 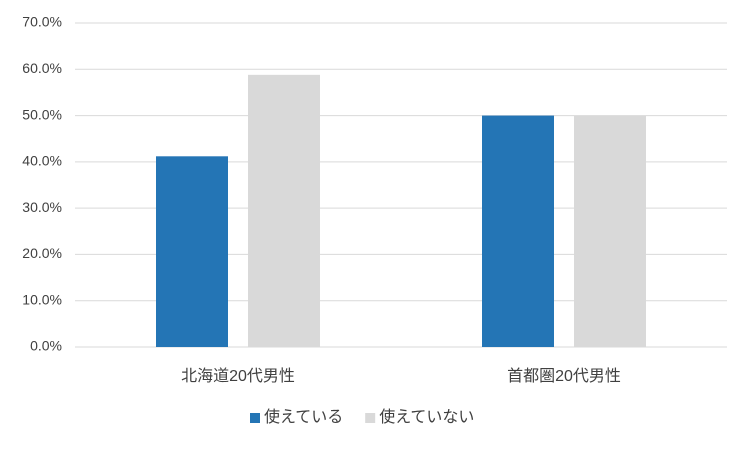 What do you see at coordinates (564, 376) in the screenshot?
I see `x-tick-label: 首都圏20代男性` at bounding box center [564, 376].